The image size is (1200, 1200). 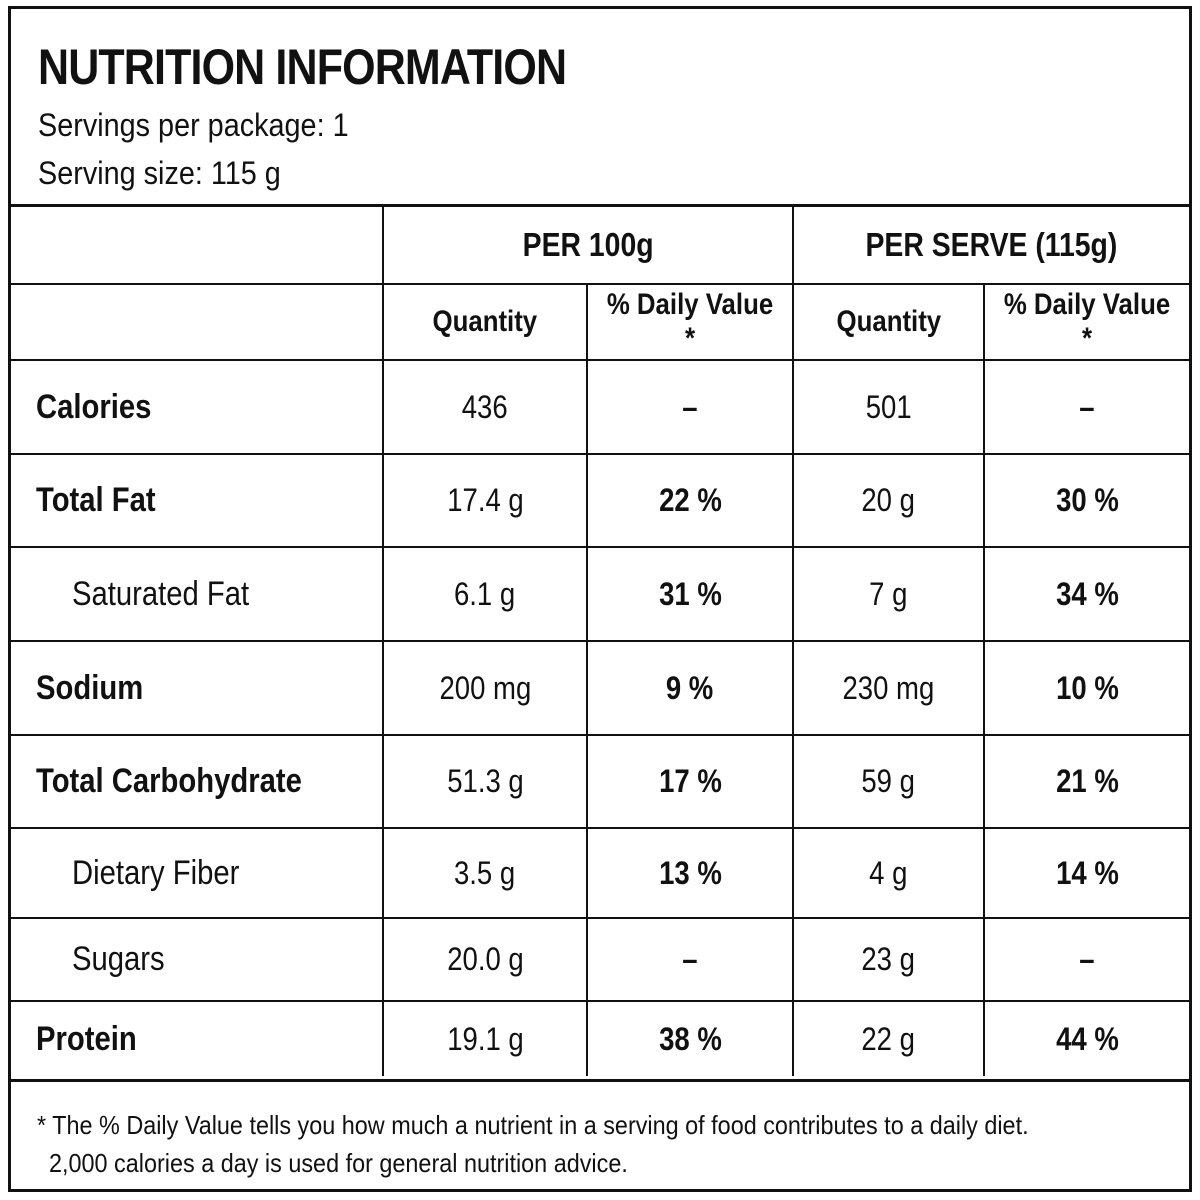 I want to click on daily-value-cell: 31 %, so click(x=690, y=594).